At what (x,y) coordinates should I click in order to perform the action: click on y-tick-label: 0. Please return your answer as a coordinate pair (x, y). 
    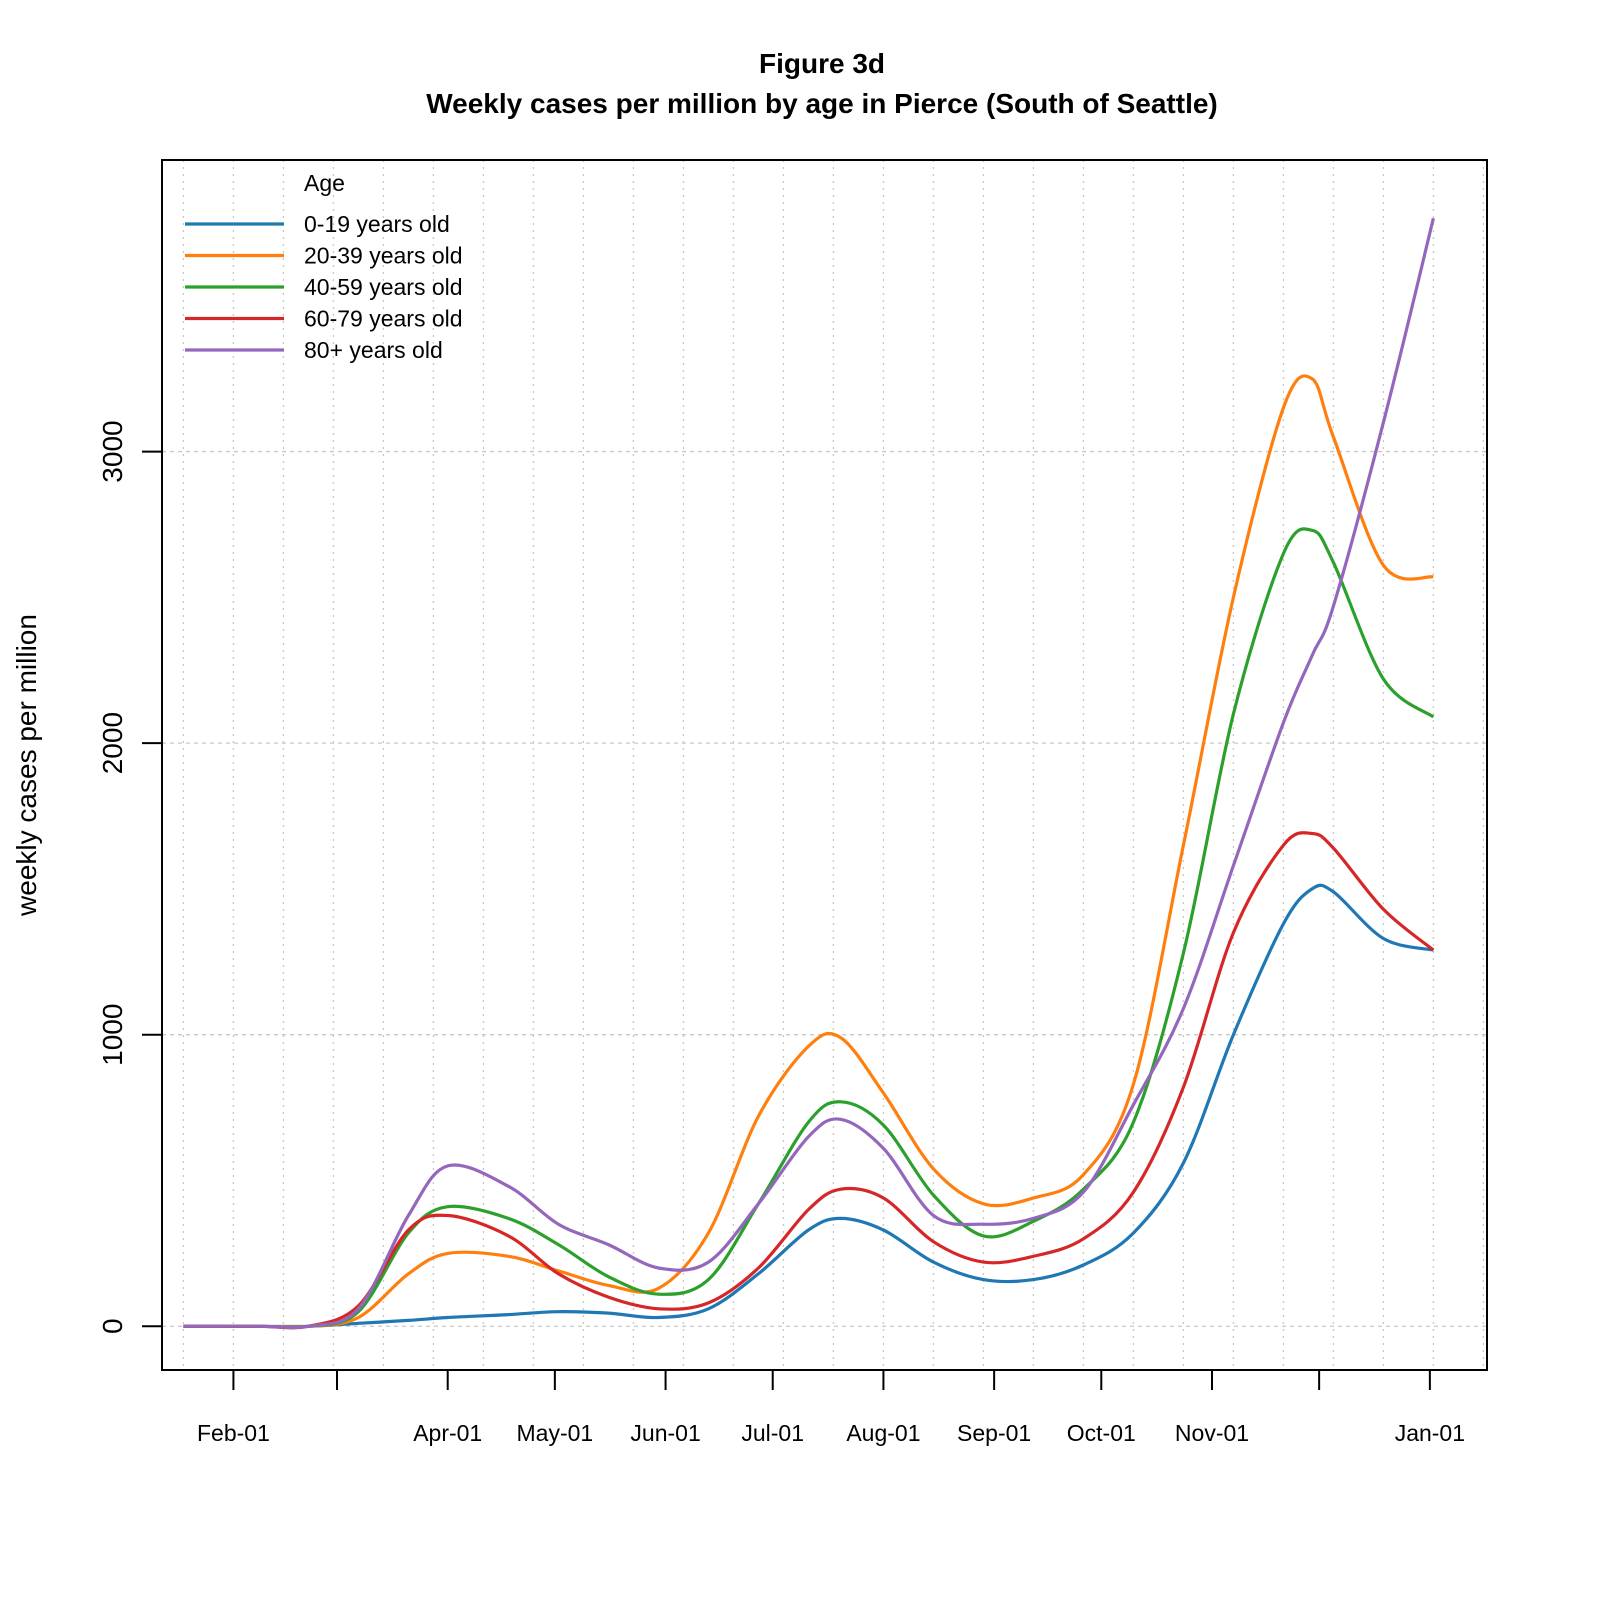
    Looking at the image, I should click on (112, 1326).